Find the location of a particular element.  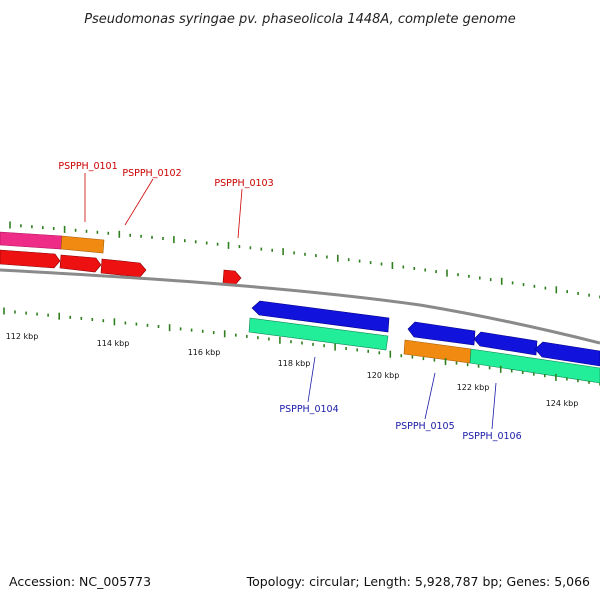

axis-label-122: 122 kbp is located at coordinates (473, 387).